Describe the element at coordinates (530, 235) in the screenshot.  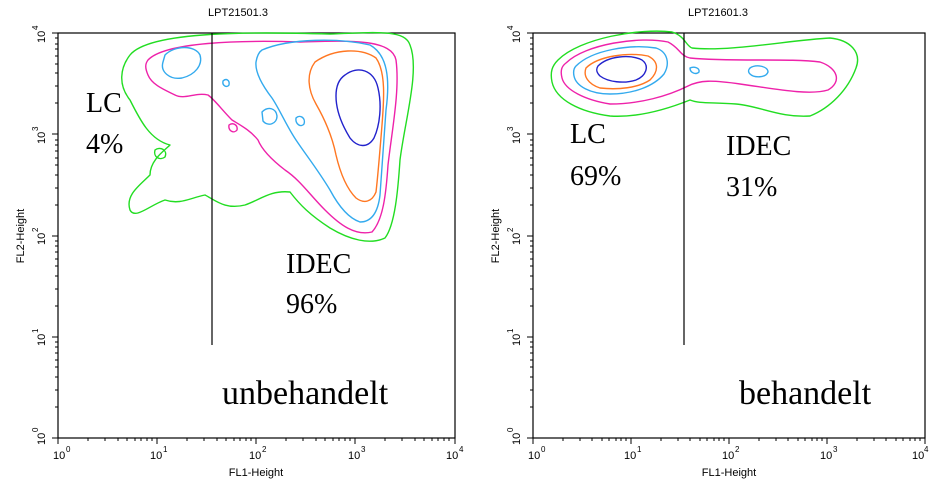
I see `y-axis-ticks` at that location.